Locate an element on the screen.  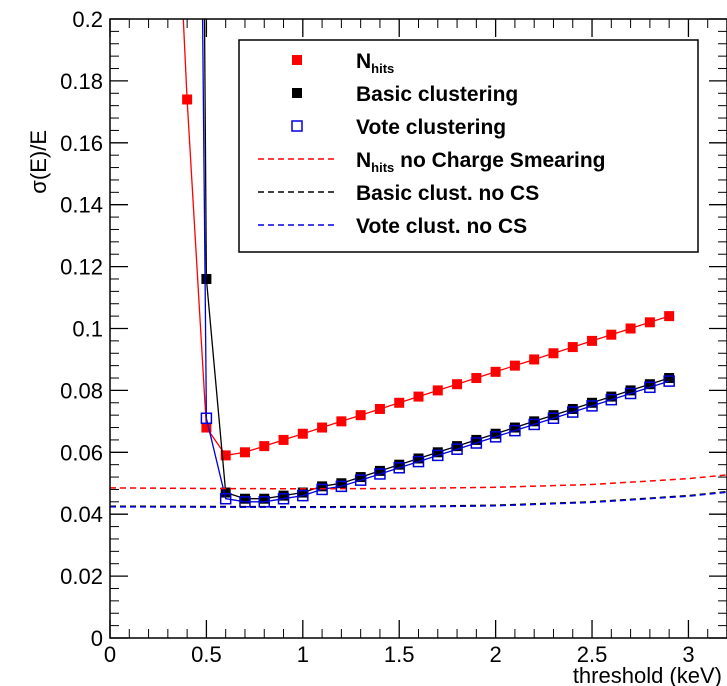
y-tick-label: 0 is located at coordinates (97, 638).